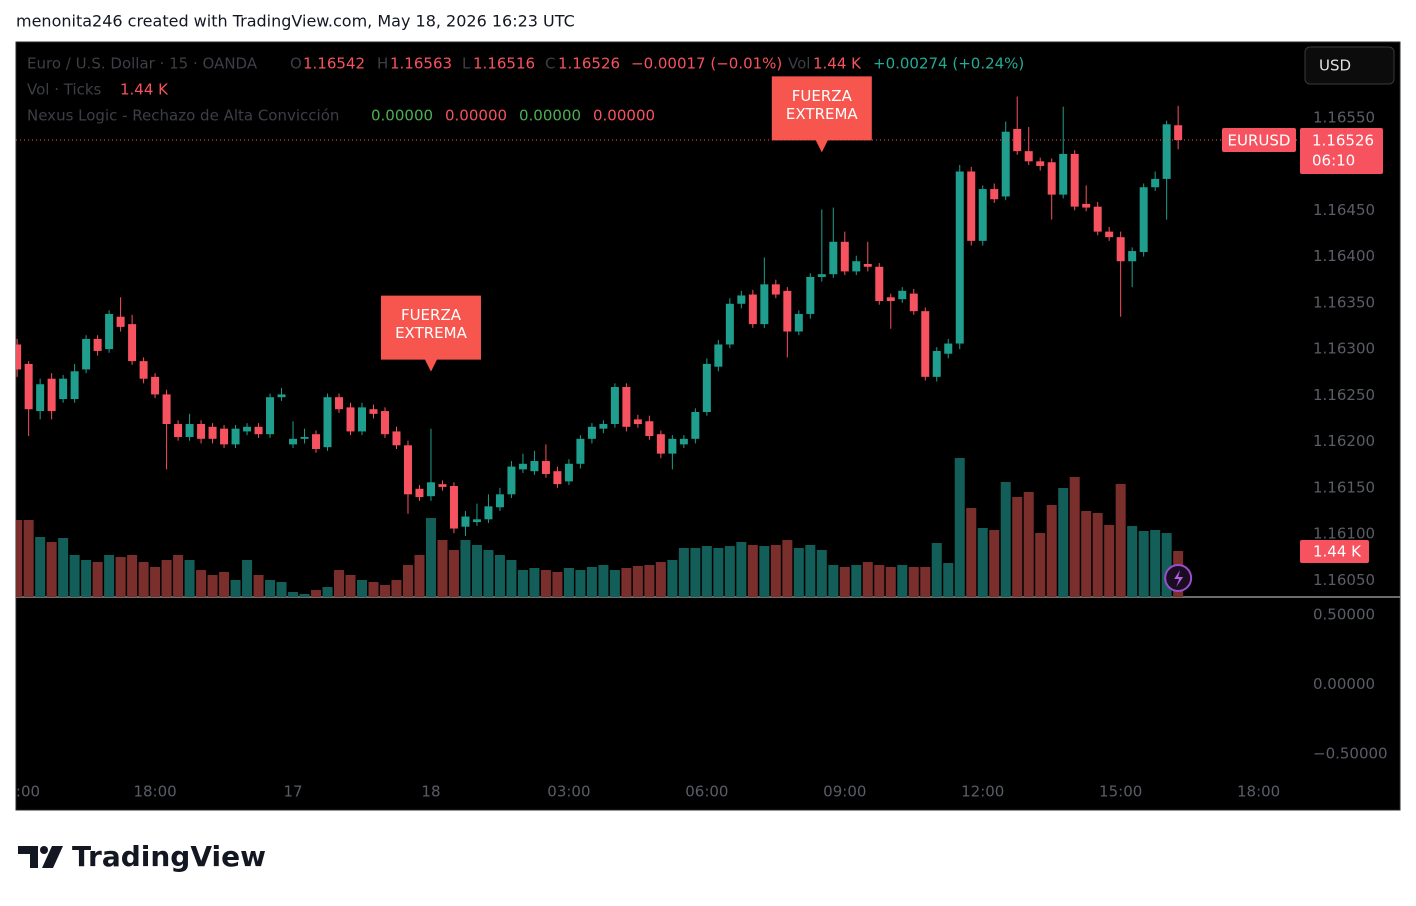 This screenshot has width=1416, height=906. What do you see at coordinates (1344, 349) in the screenshot?
I see `y-tick-label: 1.16300` at bounding box center [1344, 349].